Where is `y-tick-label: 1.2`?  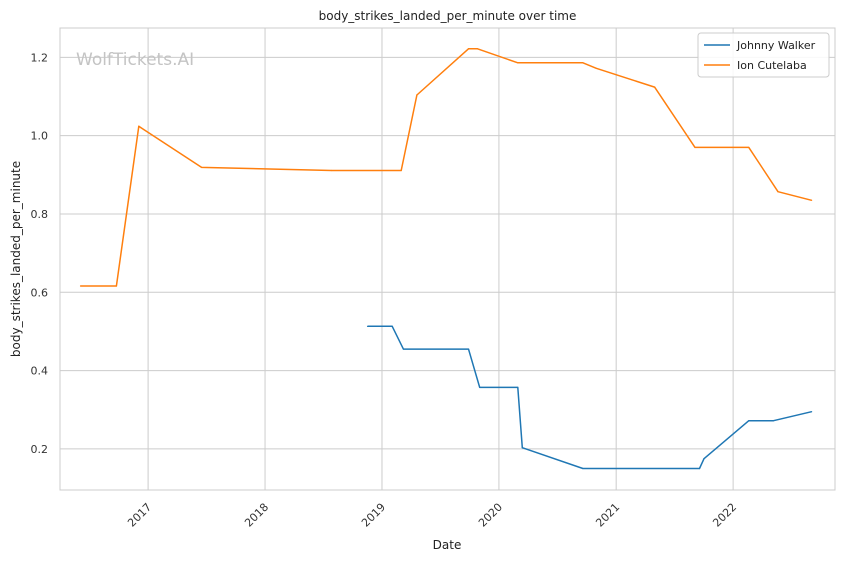
y-tick-label: 1.2 is located at coordinates (40, 57).